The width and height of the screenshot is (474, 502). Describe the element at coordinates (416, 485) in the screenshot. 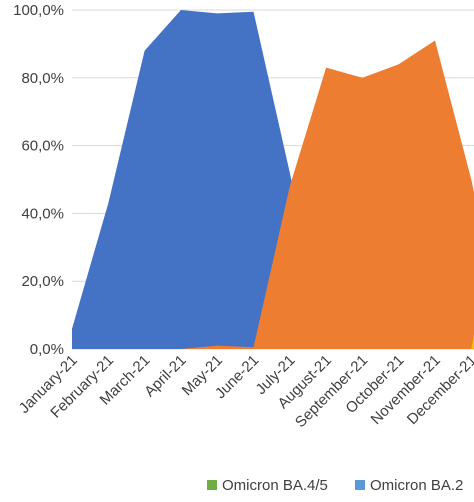

I see `legend-label: Omicron BA.2` at that location.